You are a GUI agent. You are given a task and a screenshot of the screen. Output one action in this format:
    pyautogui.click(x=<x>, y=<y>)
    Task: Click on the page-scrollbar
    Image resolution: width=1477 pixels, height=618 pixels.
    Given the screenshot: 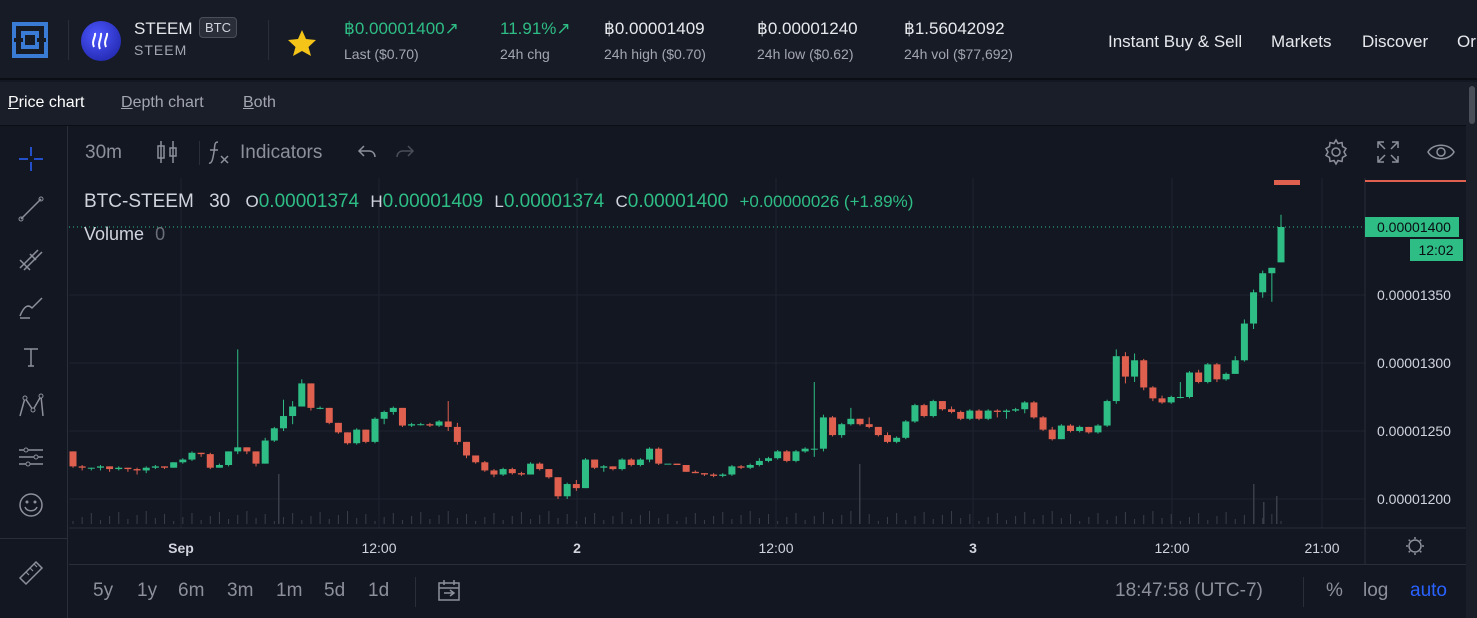 What is the action you would take?
    pyautogui.click(x=1471, y=350)
    